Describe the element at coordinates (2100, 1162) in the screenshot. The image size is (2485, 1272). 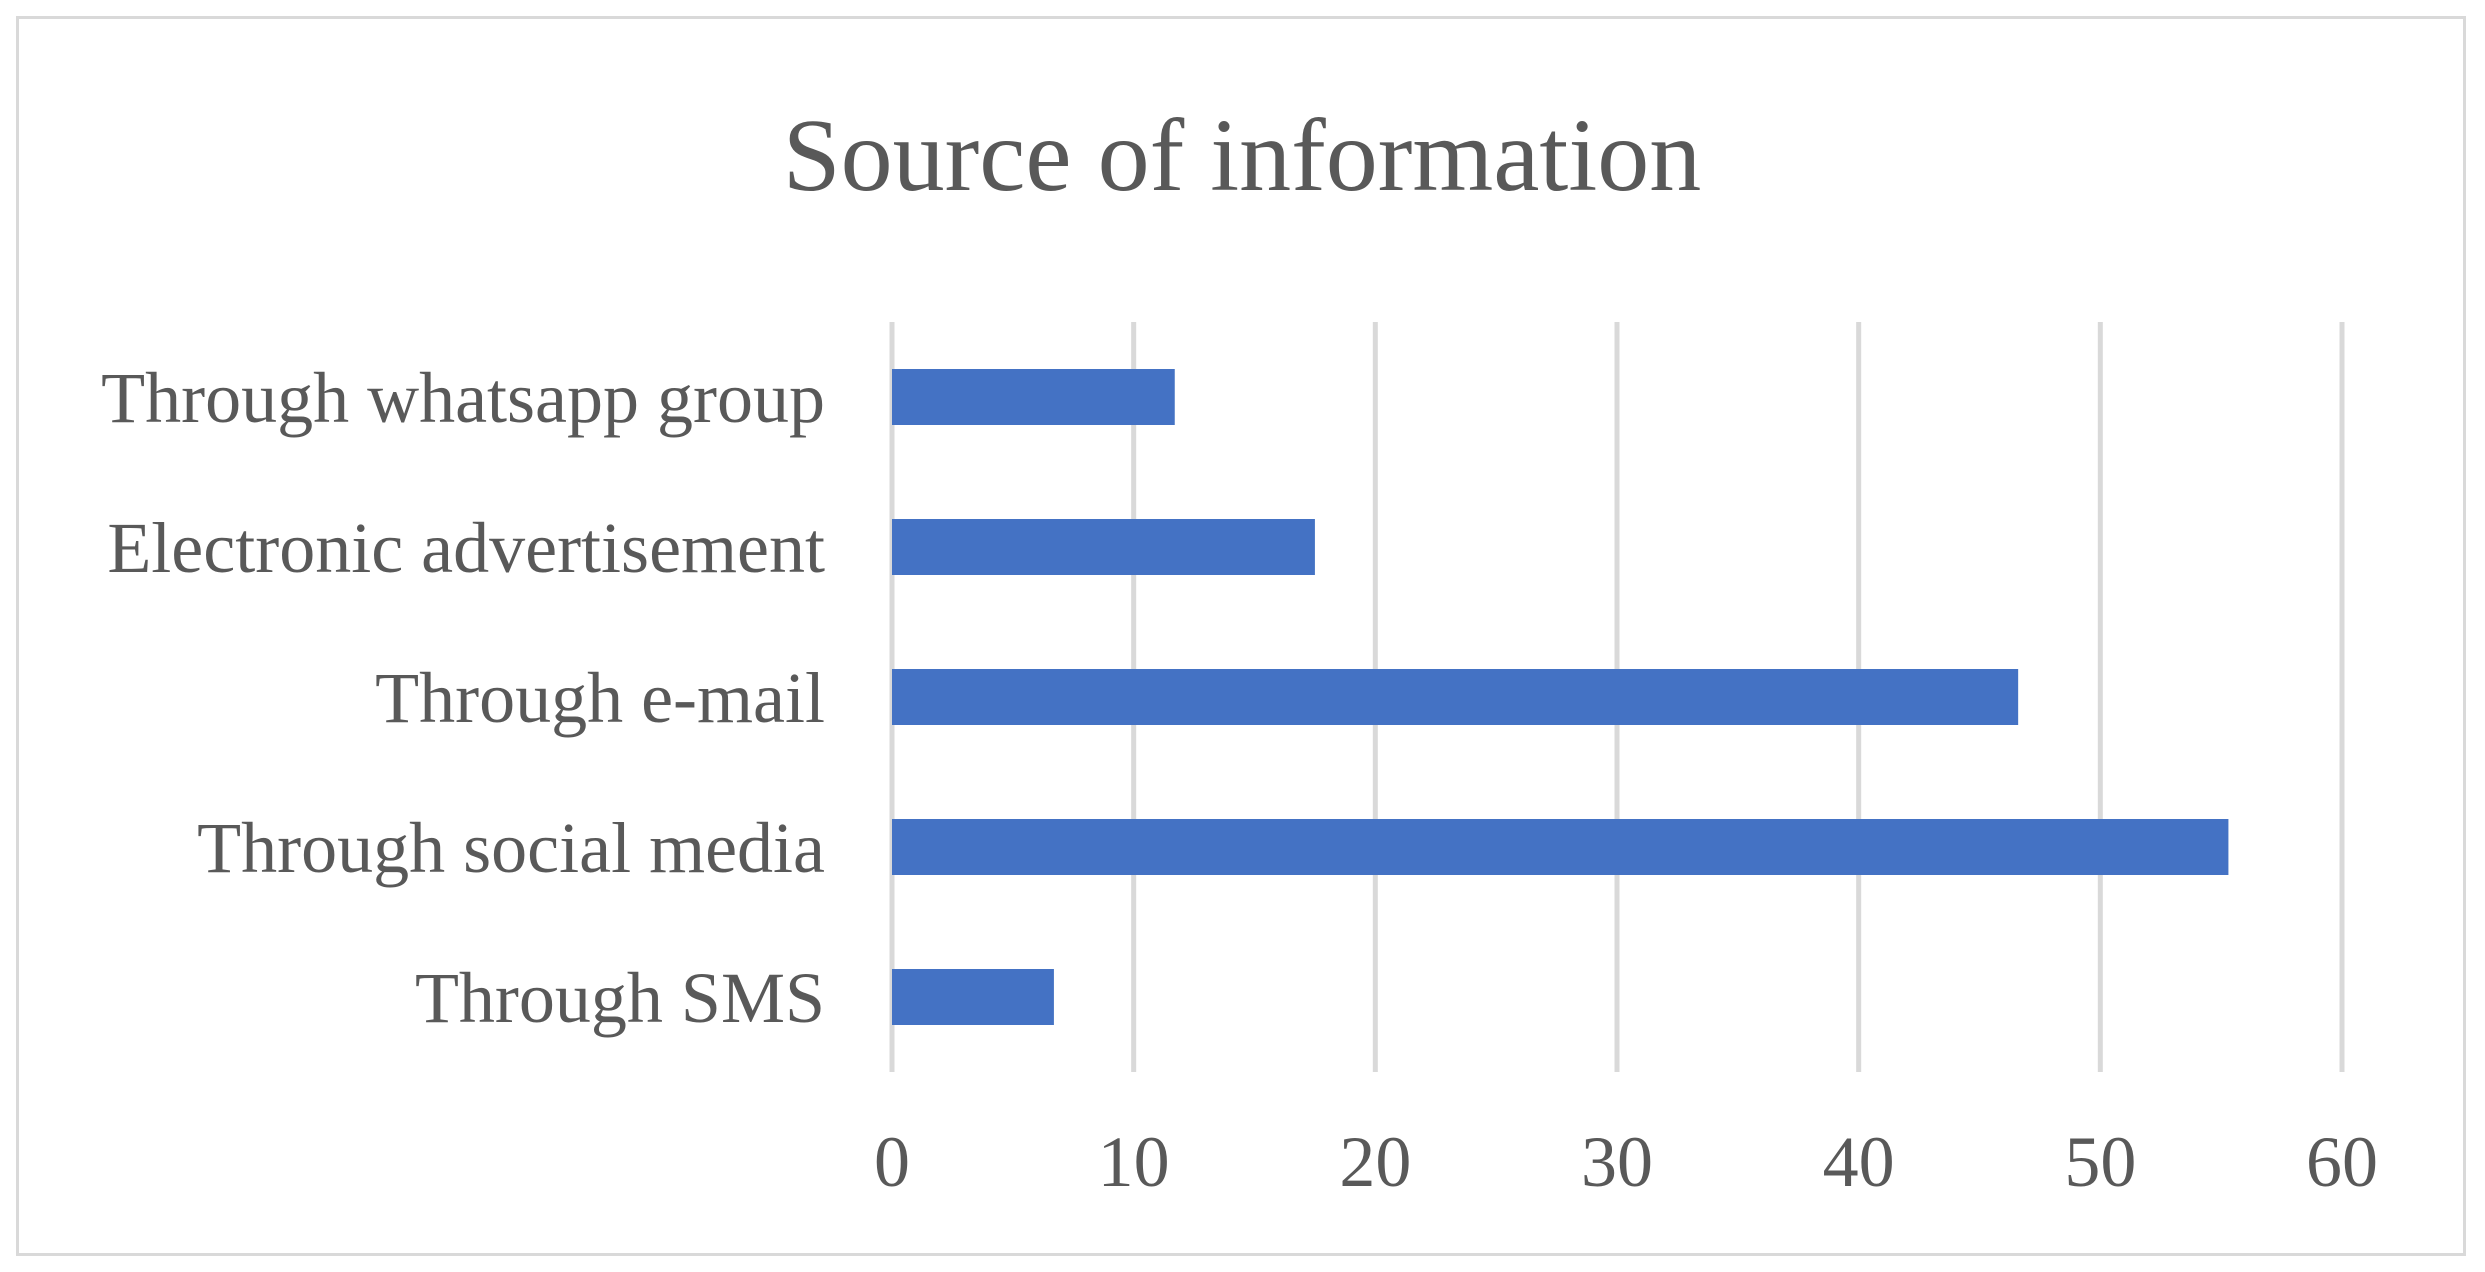
I see `x-tick-label: 50` at that location.